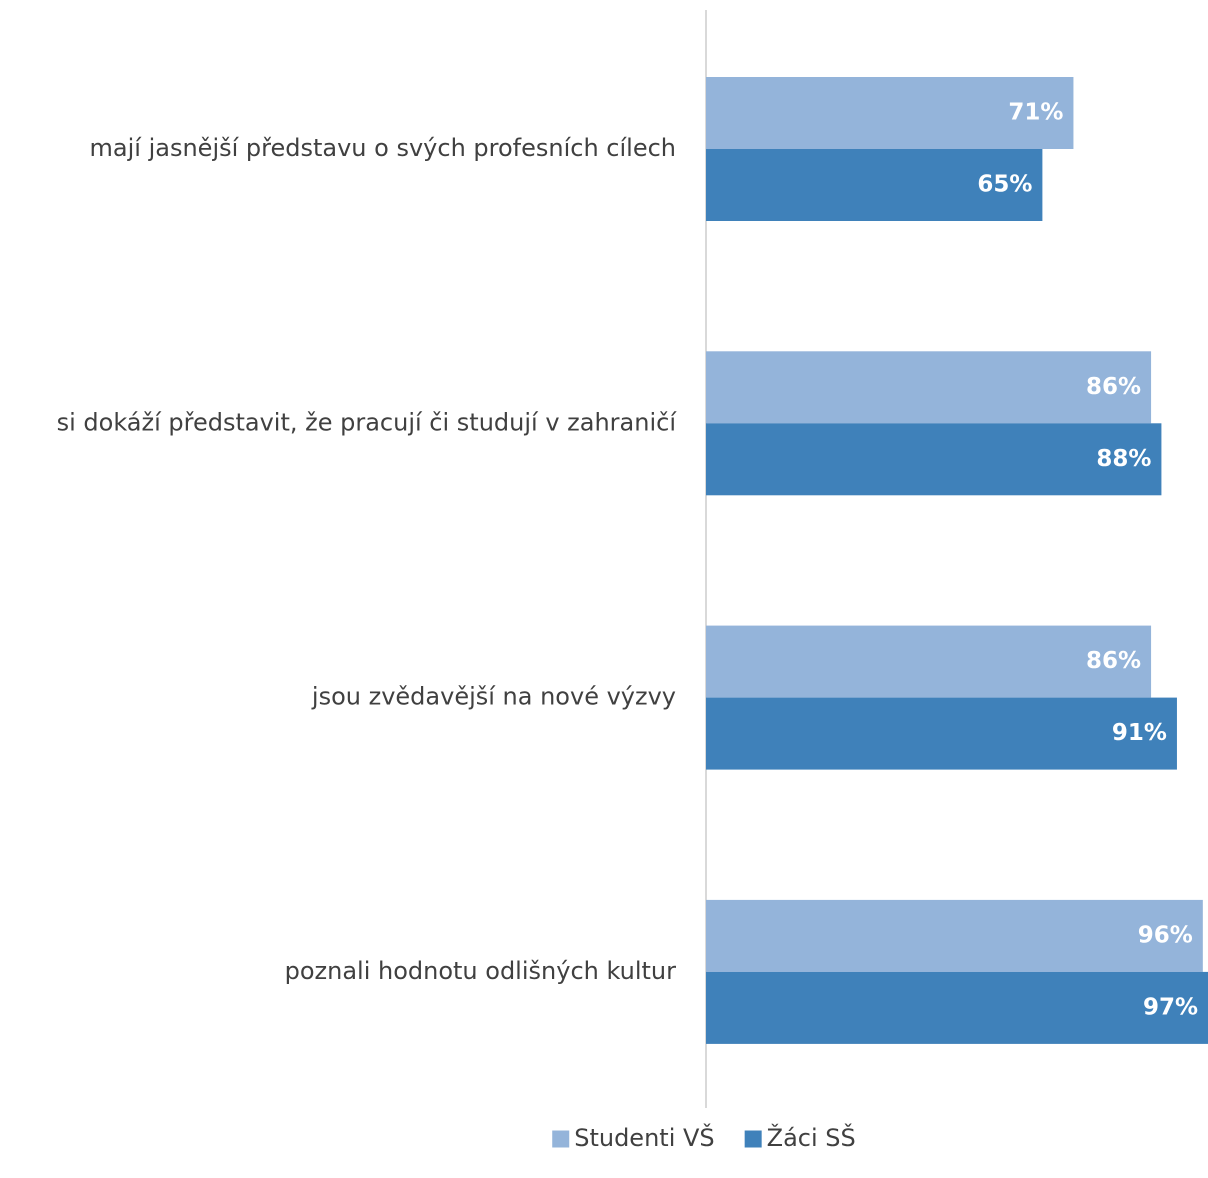 The height and width of the screenshot is (1178, 1208). What do you see at coordinates (1087, 560) in the screenshot?
I see `data-labels: 71% 65% 86% 88% 86% 91% 96% 97%` at bounding box center [1087, 560].